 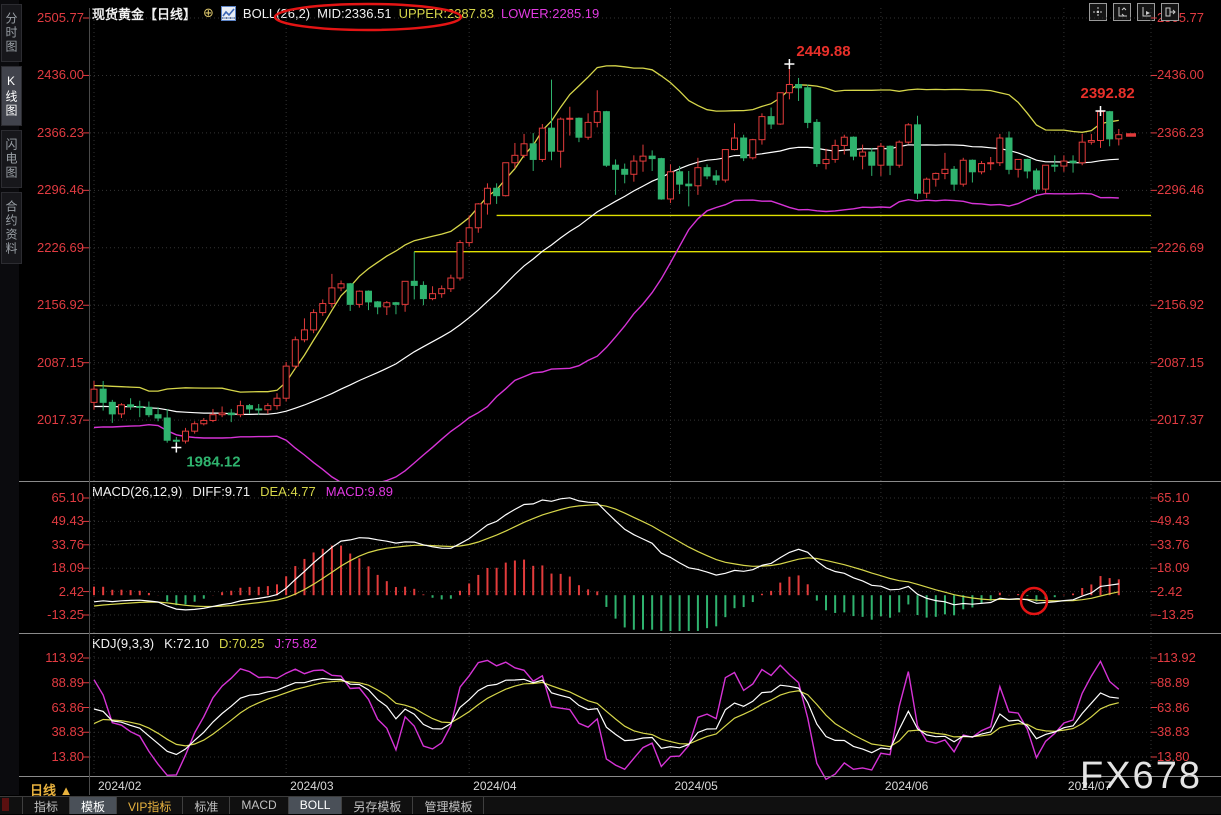 What do you see at coordinates (906, 786) in the screenshot?
I see `date-label: 2024/06` at bounding box center [906, 786].